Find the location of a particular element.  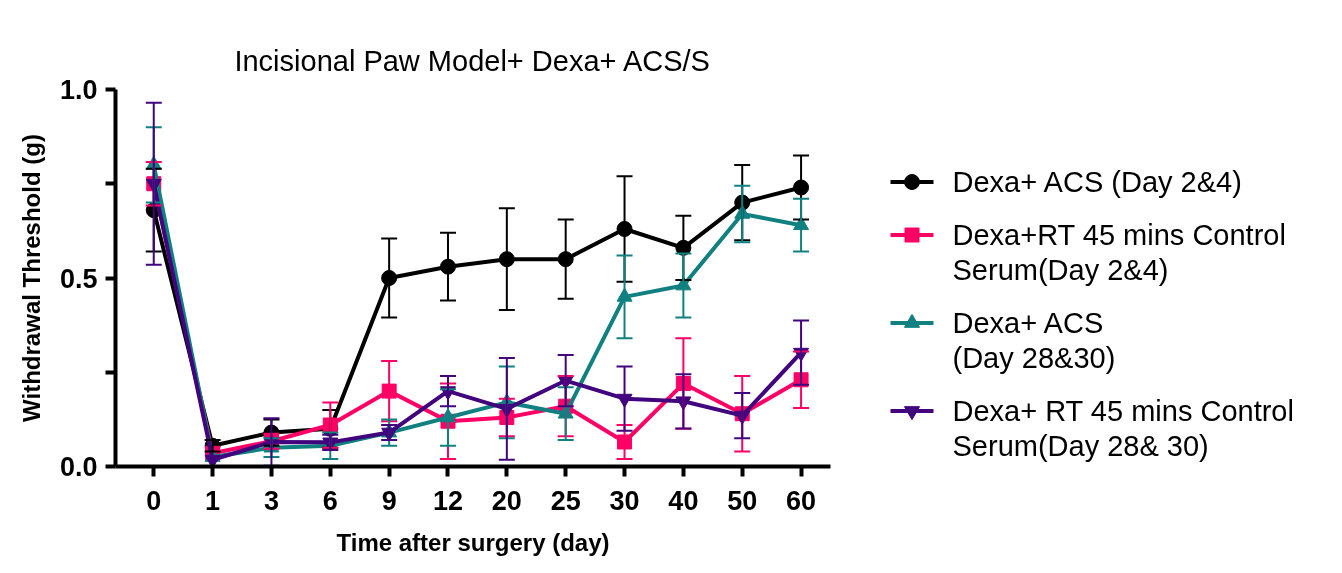

legend-label: Dexa+RT 45 mins Control Serum(Day 2&4) is located at coordinates (1119, 252).